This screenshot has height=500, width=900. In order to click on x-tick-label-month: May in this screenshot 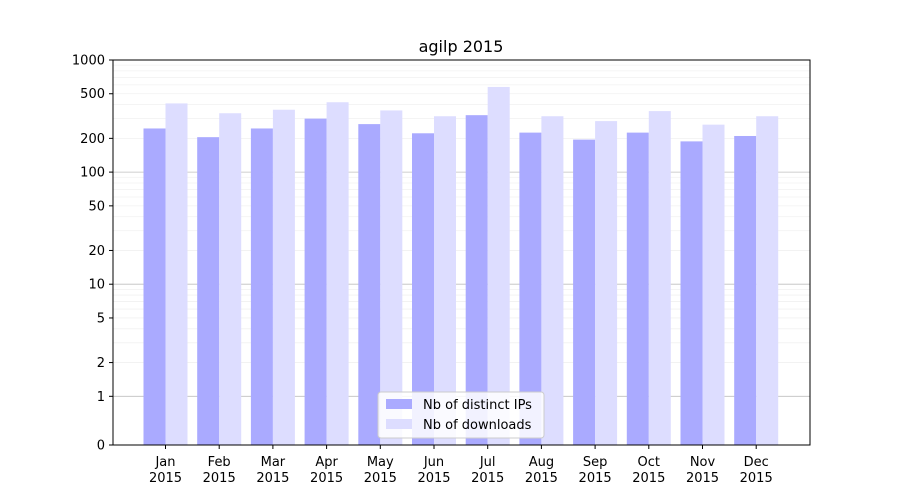, I will do `click(380, 462)`.